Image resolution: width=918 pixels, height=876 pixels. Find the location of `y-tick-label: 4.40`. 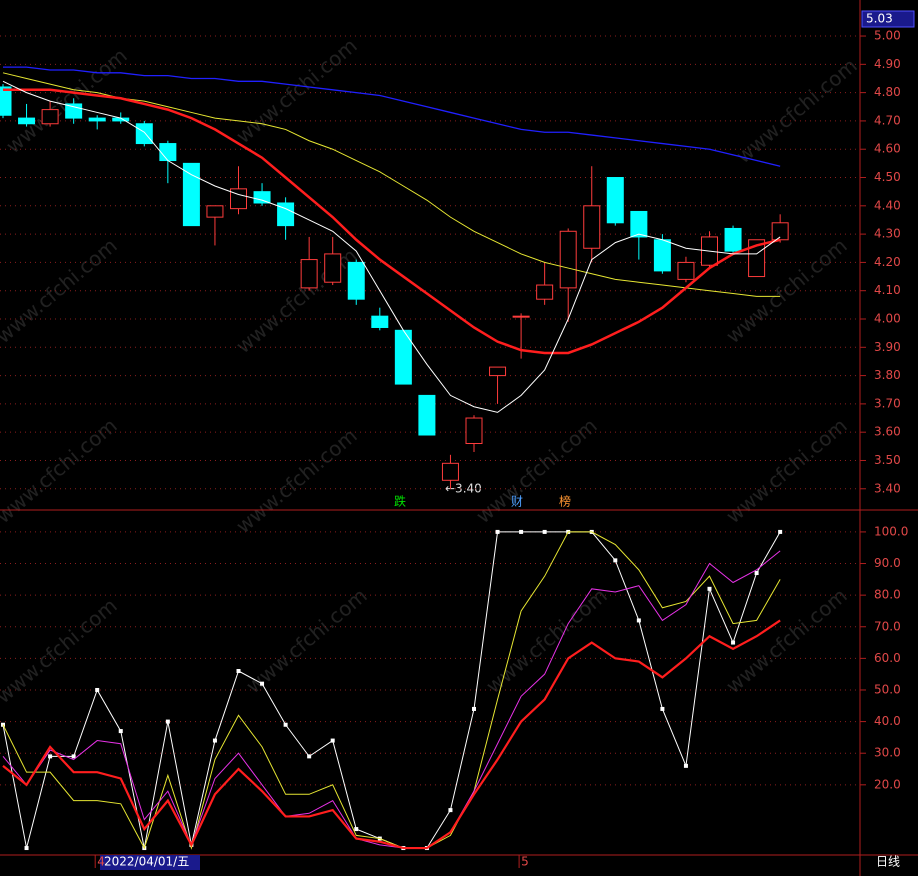

y-tick-label: 4.40 is located at coordinates (887, 205).